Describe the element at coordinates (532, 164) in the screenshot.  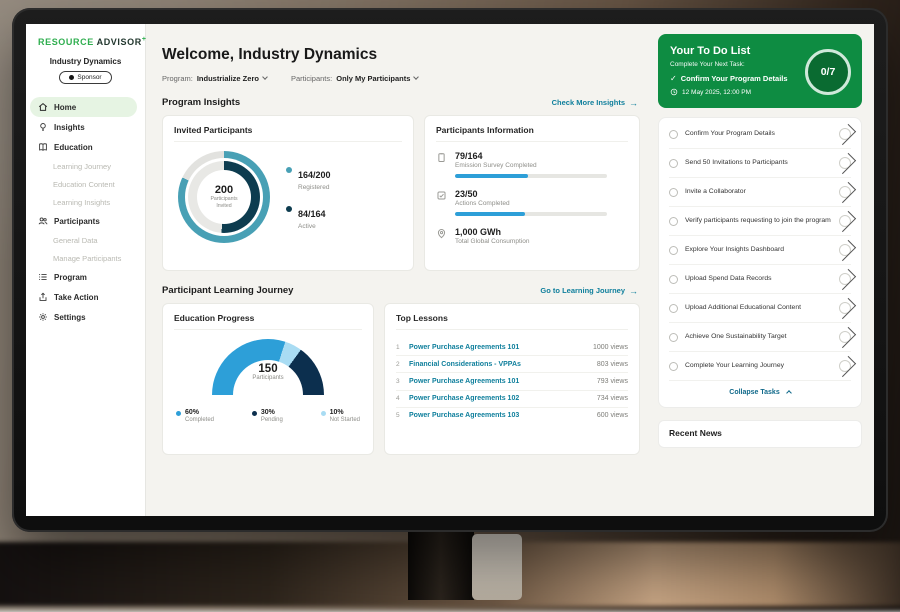
I see `info-row-emission-survey: 79/164 Emission Survey Completed` at that location.